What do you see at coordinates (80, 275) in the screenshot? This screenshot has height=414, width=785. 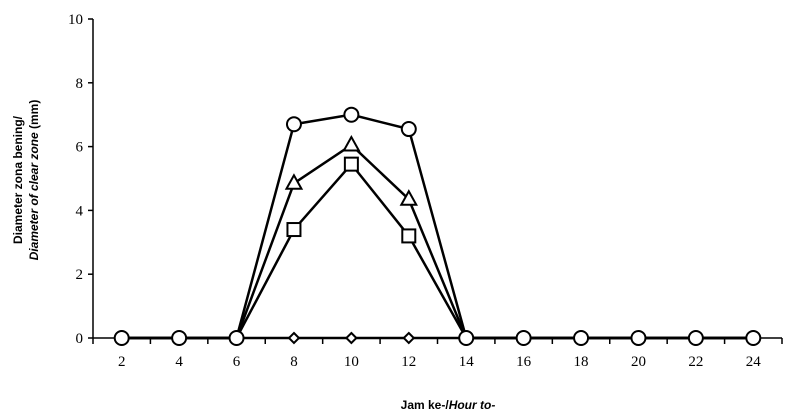 I see `y-tick-label: 2` at bounding box center [80, 275].